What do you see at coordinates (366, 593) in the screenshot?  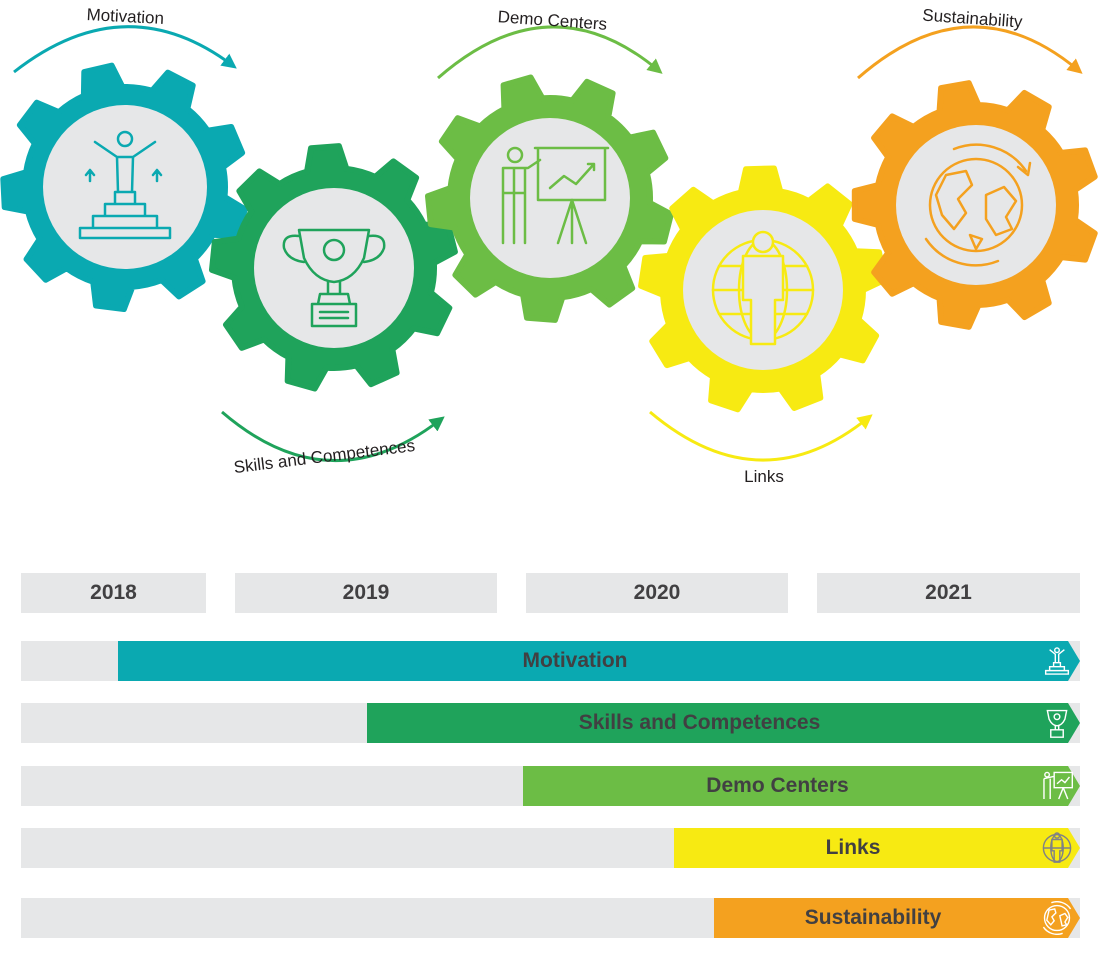 I see `year-header-2019: 2019` at bounding box center [366, 593].